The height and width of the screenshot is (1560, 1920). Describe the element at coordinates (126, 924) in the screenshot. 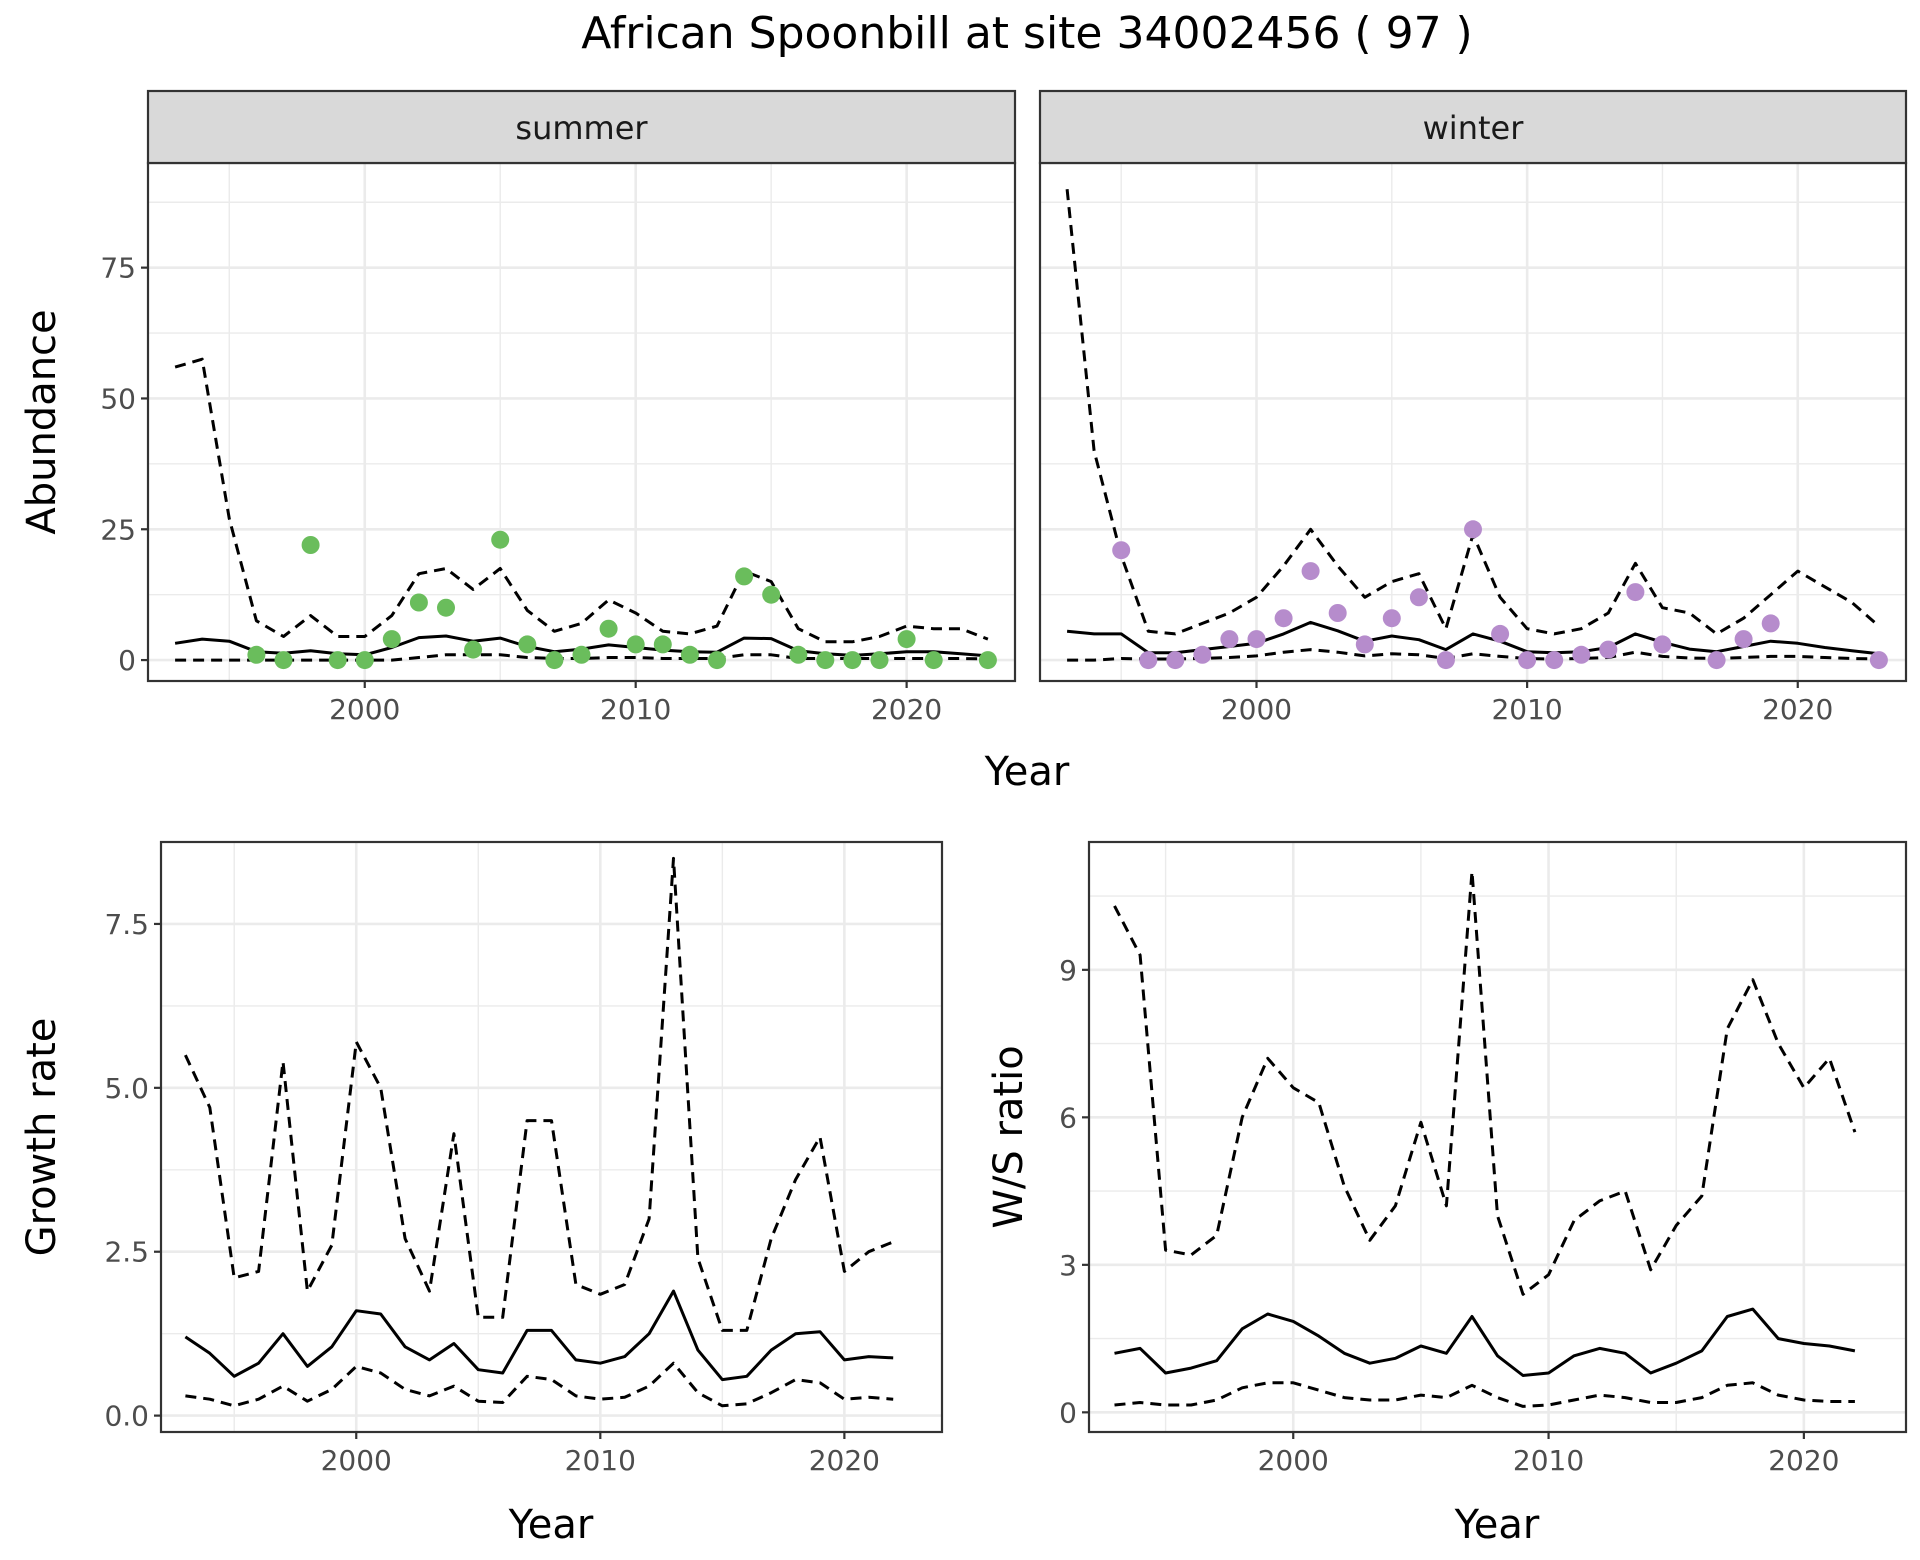

I see `y-tick-label: 7.5` at that location.